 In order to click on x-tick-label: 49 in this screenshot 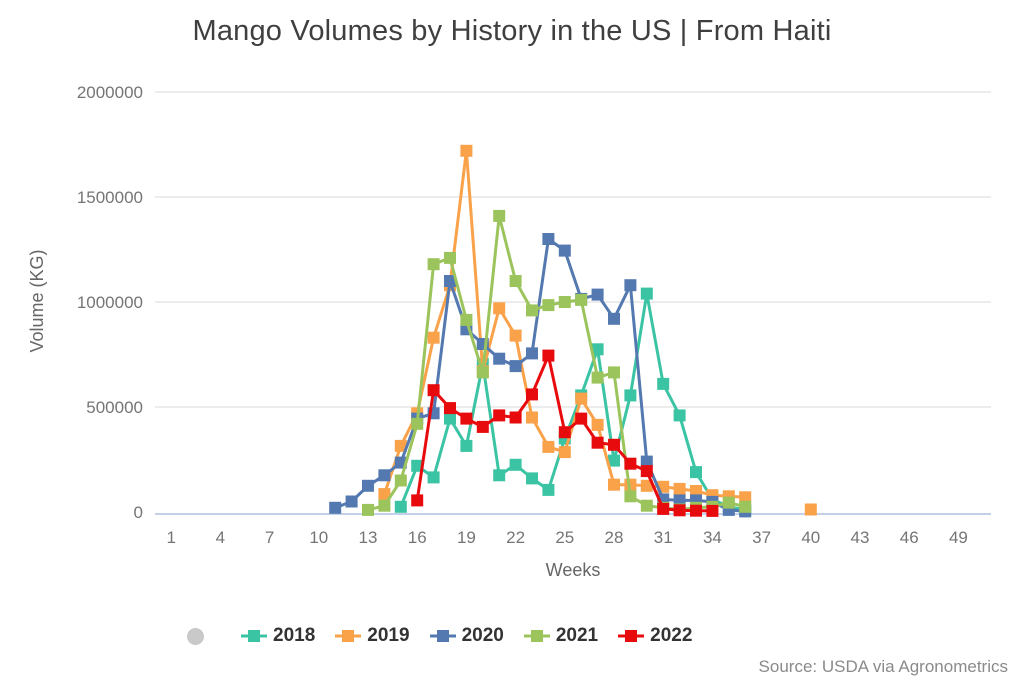, I will do `click(958, 537)`.